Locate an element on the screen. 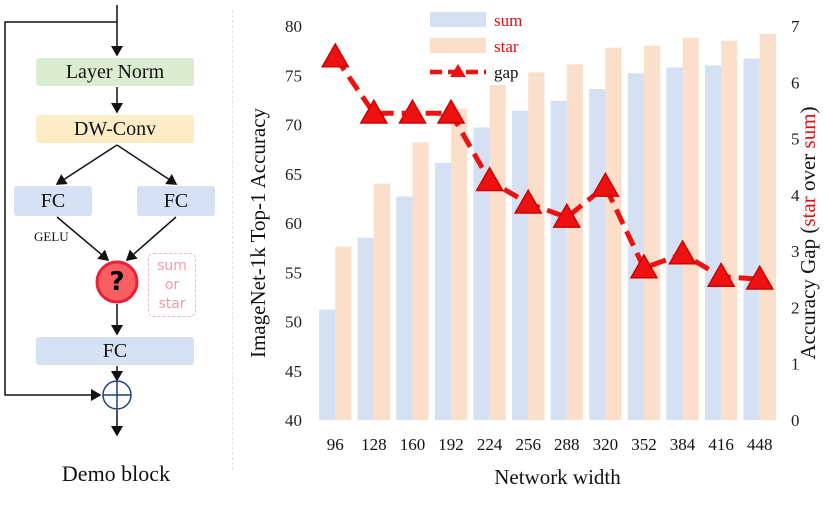 This screenshot has width=829, height=512. y-axis-label: ImageNet-1k Top-1 Accuracy is located at coordinates (258, 232).